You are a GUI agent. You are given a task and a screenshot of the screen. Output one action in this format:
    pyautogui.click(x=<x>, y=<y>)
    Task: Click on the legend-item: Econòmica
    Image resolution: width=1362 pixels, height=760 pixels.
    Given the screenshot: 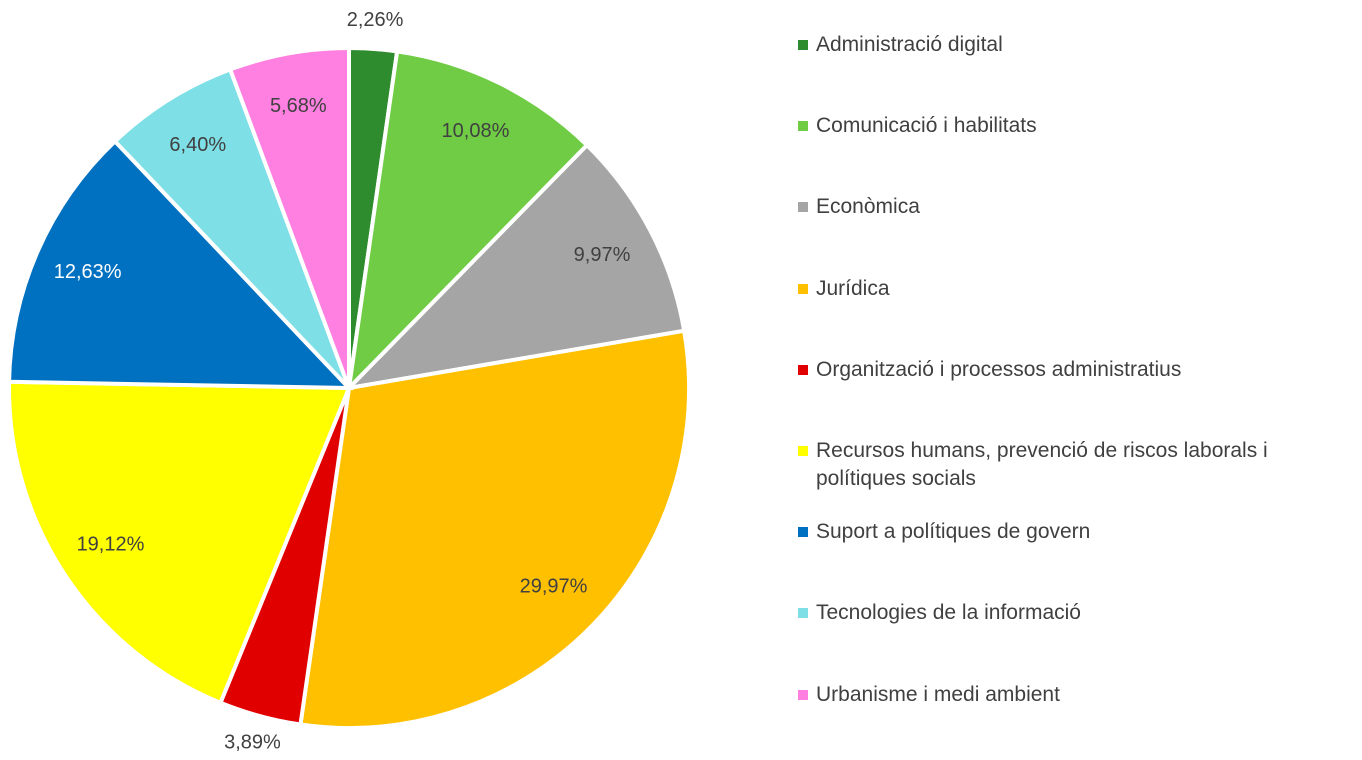 What is the action you would take?
    pyautogui.click(x=1077, y=207)
    